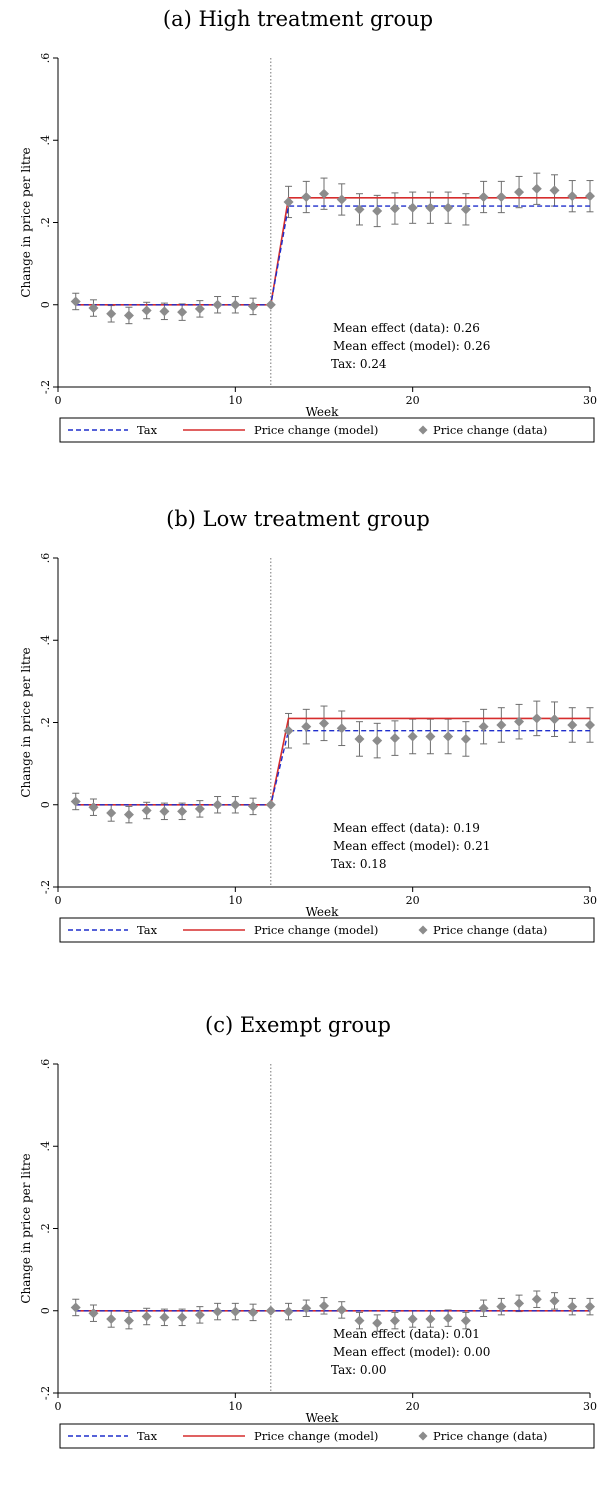  Describe the element at coordinates (411, 846) in the screenshot. I see `annotation: Mean effect (model): 0.21` at that location.